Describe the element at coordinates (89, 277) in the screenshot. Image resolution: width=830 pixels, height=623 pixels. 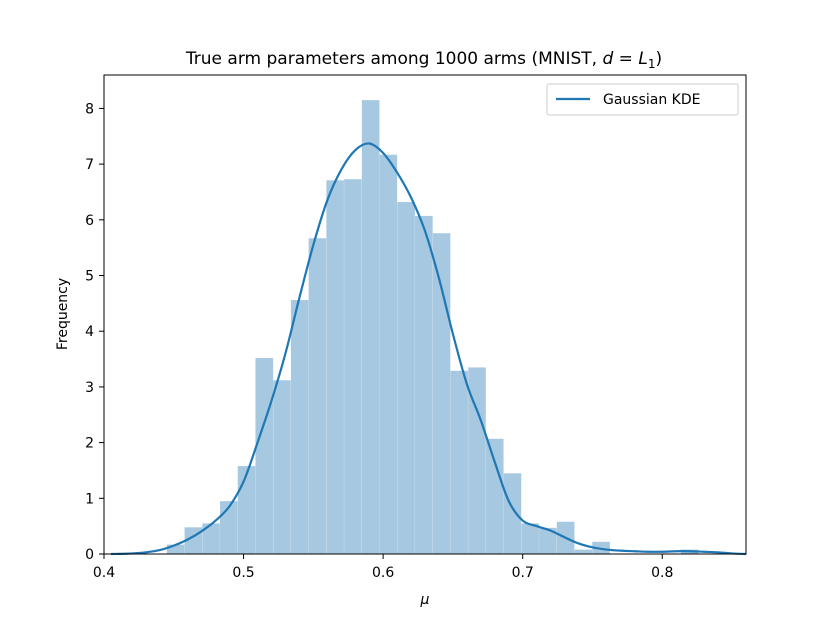
I see `y-tick-label: 5` at that location.